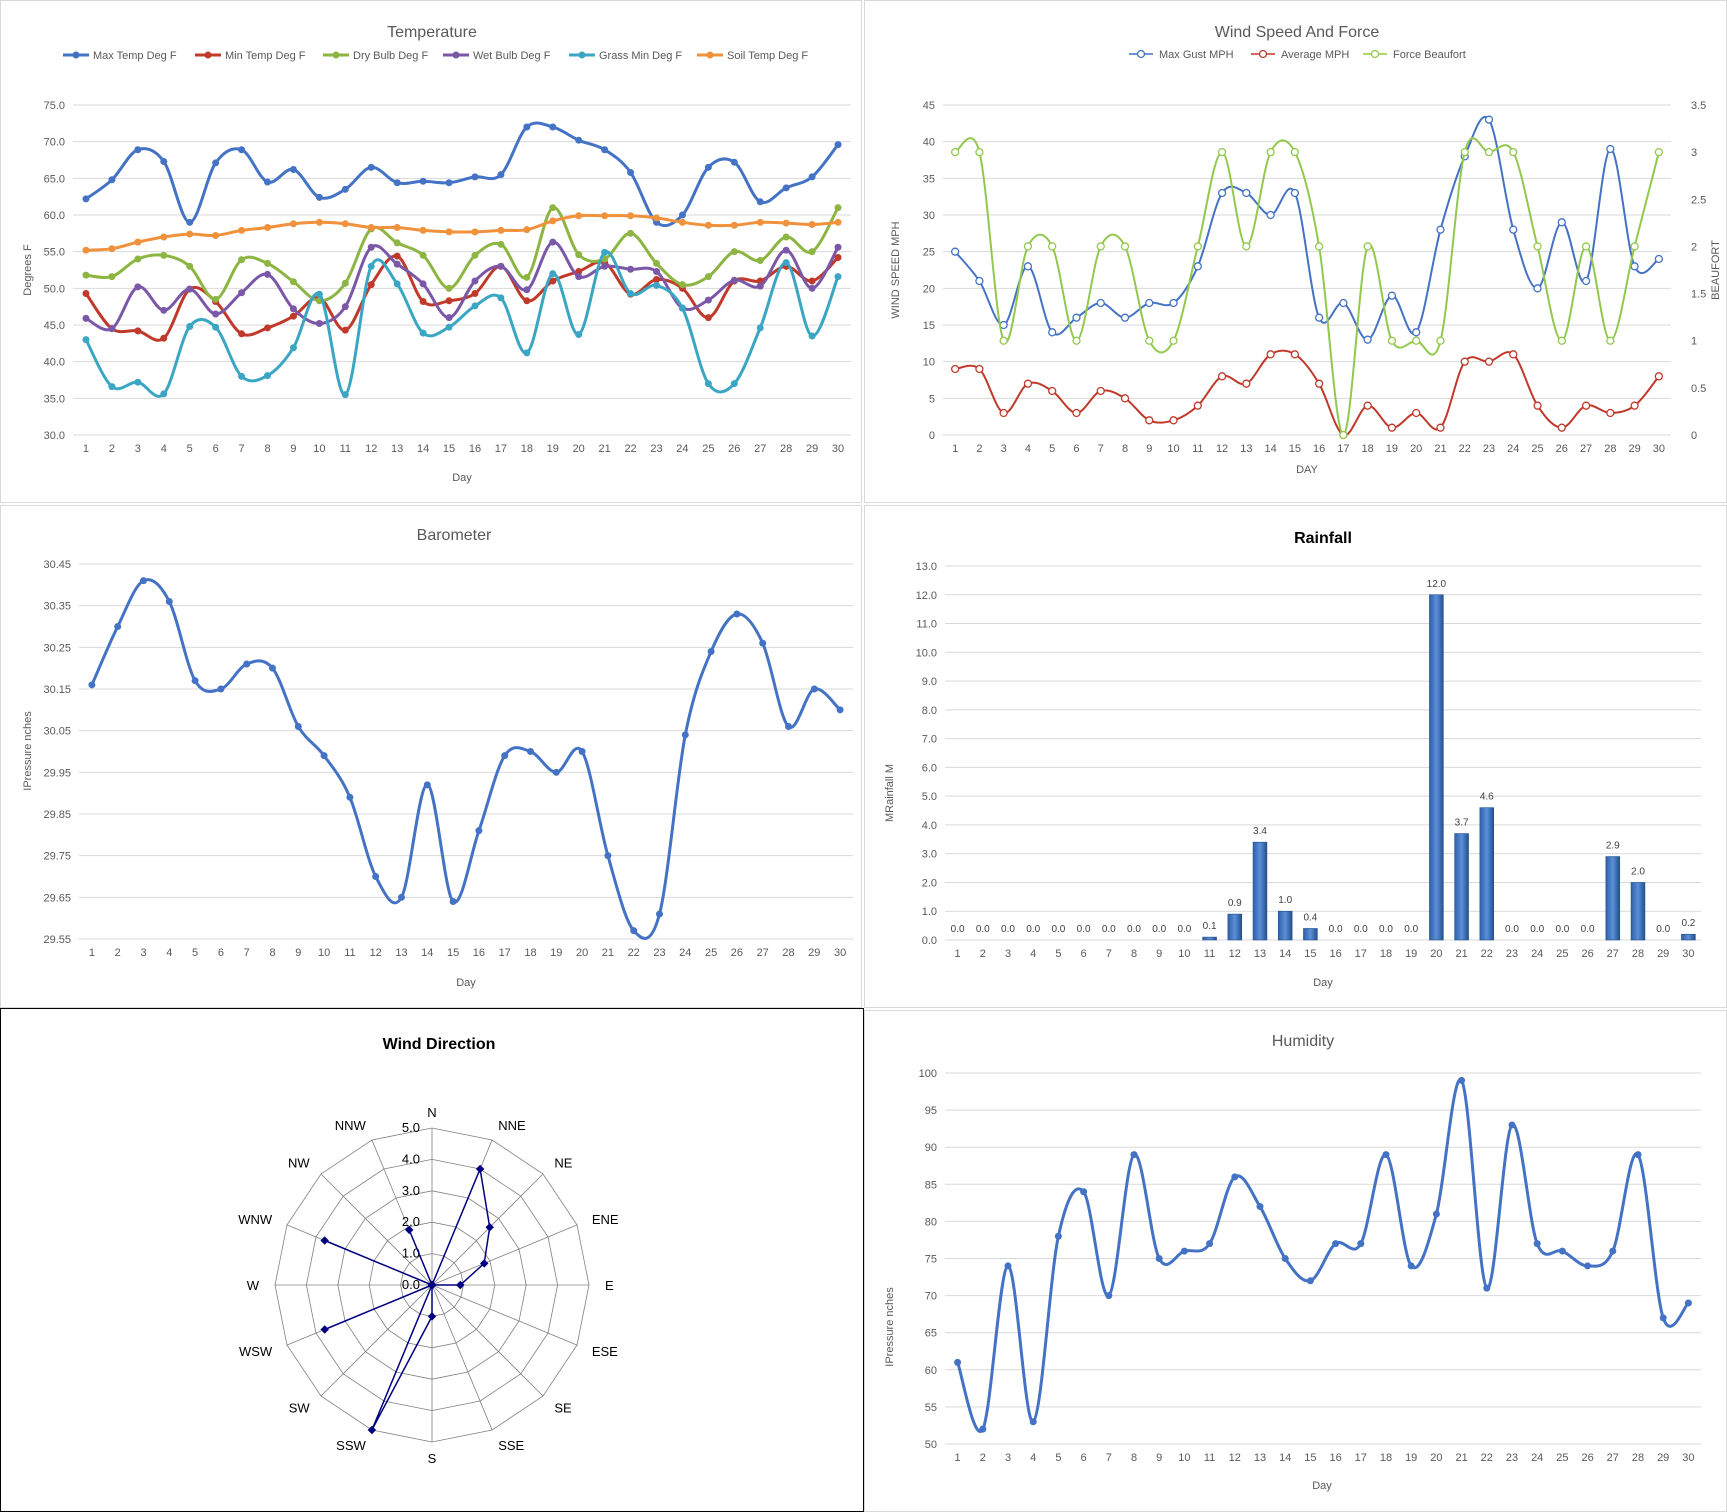 Image resolution: width=1727 pixels, height=1512 pixels. What do you see at coordinates (708, 449) in the screenshot?
I see `x-tick-label: 25` at bounding box center [708, 449].